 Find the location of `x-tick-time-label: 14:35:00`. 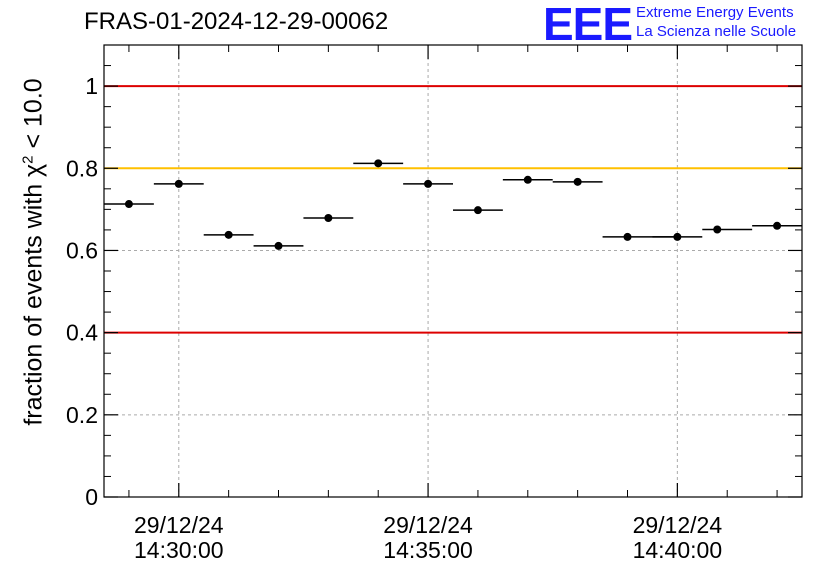

x-tick-time-label: 14:35:00 is located at coordinates (428, 550).